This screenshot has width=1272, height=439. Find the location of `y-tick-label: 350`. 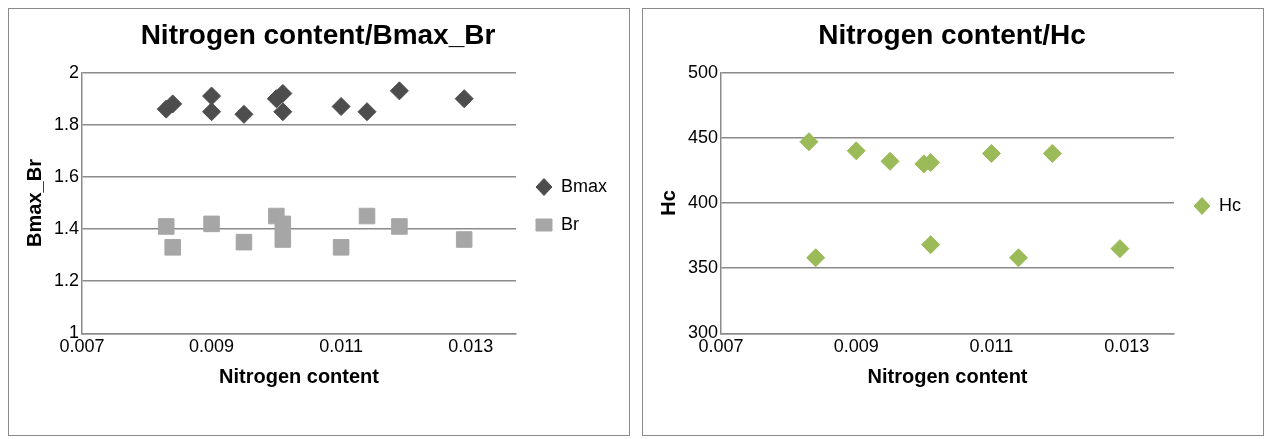

y-tick-label: 350 is located at coordinates (703, 267).